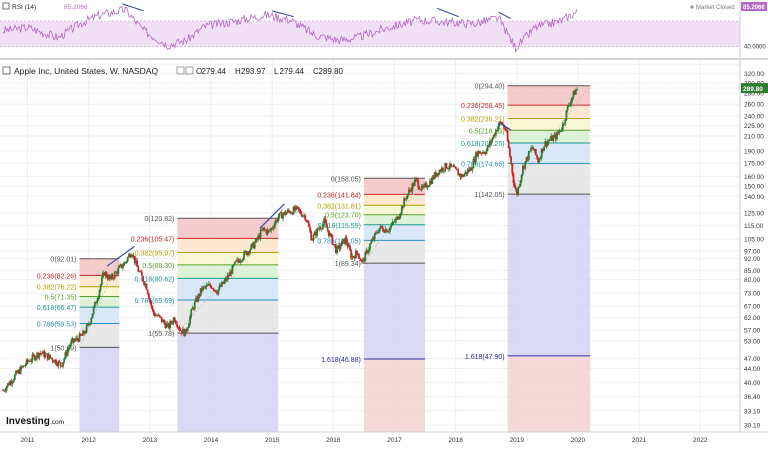  What do you see at coordinates (754, 164) in the screenshot?
I see `y-tick-label: 175.00` at bounding box center [754, 164].